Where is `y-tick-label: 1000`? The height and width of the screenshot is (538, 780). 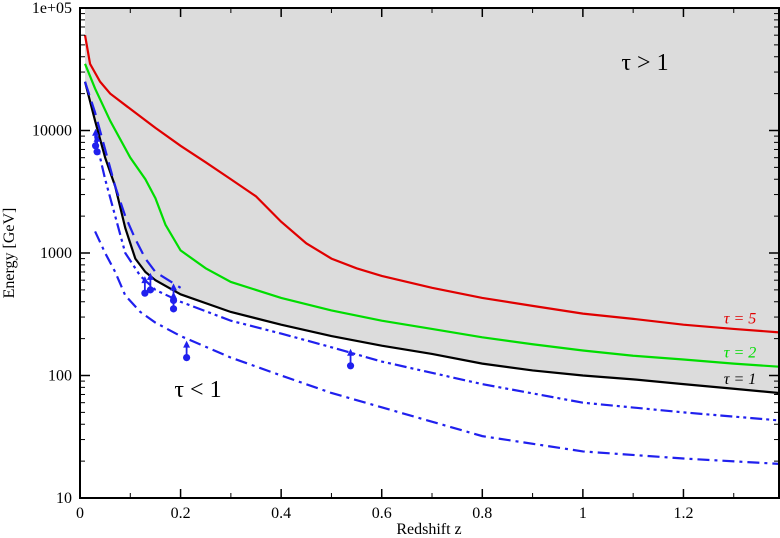 y-tick-label: 1000 is located at coordinates (56, 253).